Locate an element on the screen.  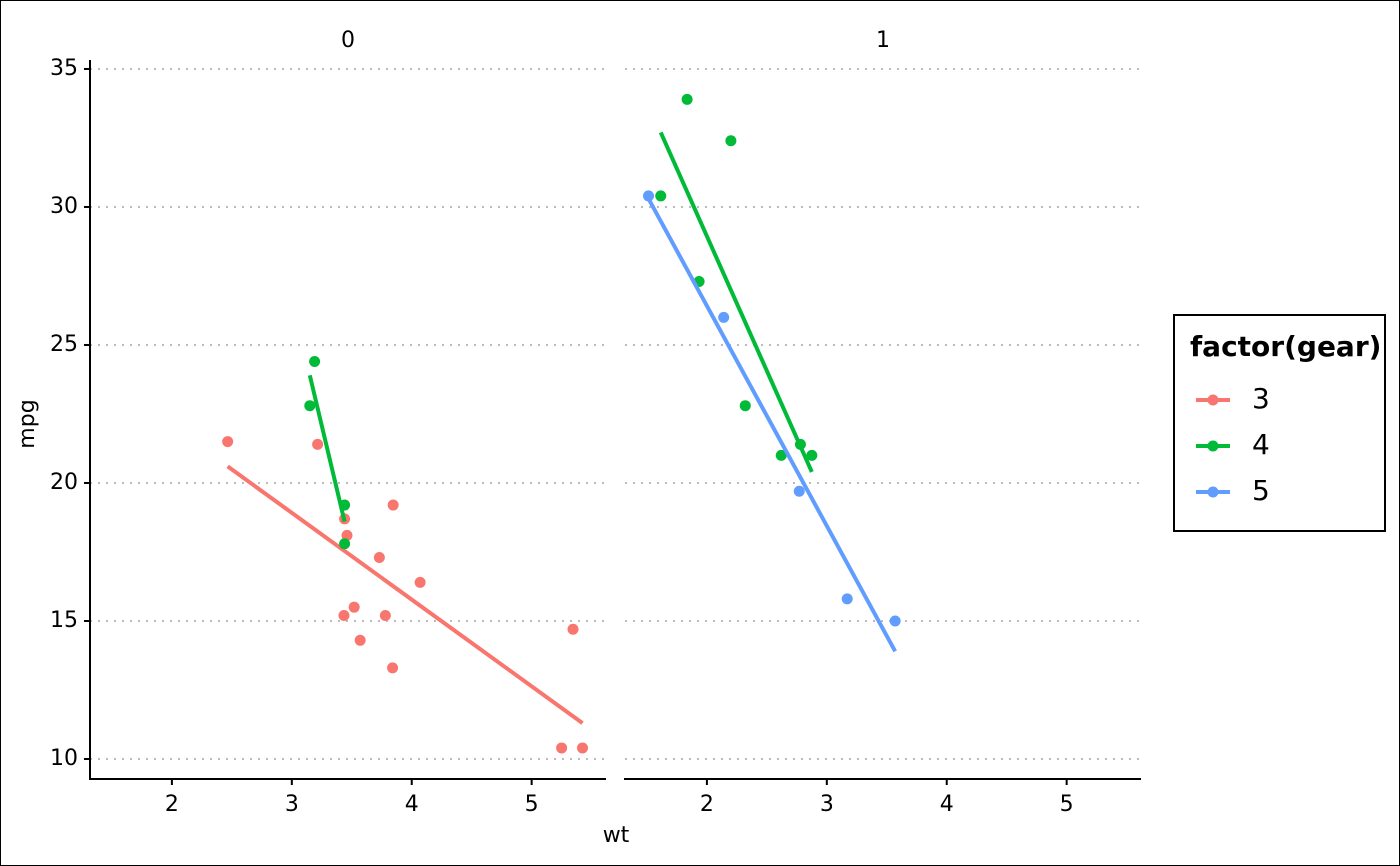
y-tick-label: 20 is located at coordinates (64, 482).